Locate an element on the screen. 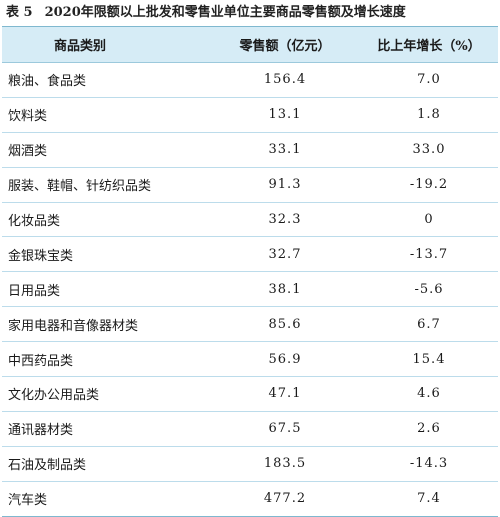  header-growth: 比上年增长（%） is located at coordinates (429, 46).